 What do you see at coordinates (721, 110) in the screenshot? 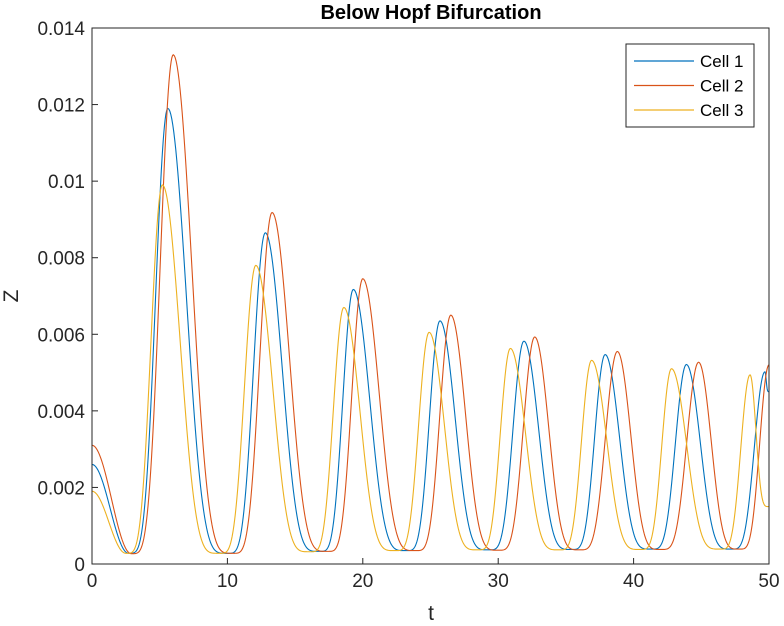
I see `legend-label-3: Cell 3` at bounding box center [721, 110].